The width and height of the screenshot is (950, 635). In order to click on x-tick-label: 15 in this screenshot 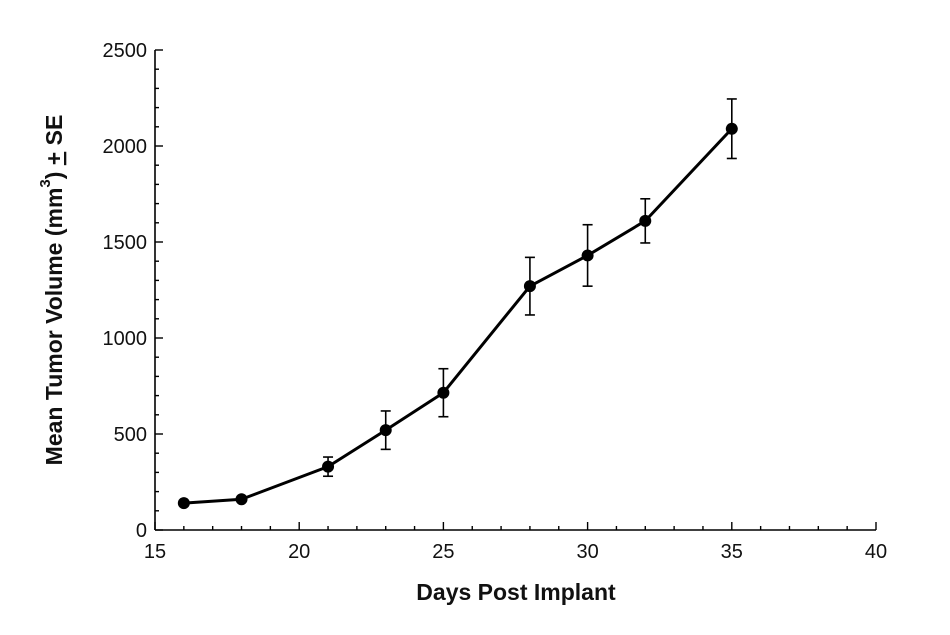, I will do `click(155, 552)`.